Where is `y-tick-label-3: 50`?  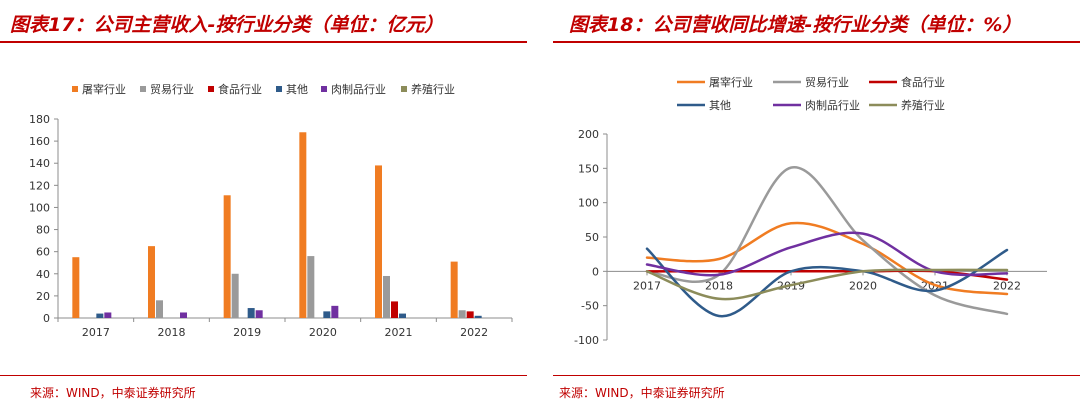 y-tick-label-3: 50 is located at coordinates (592, 237).